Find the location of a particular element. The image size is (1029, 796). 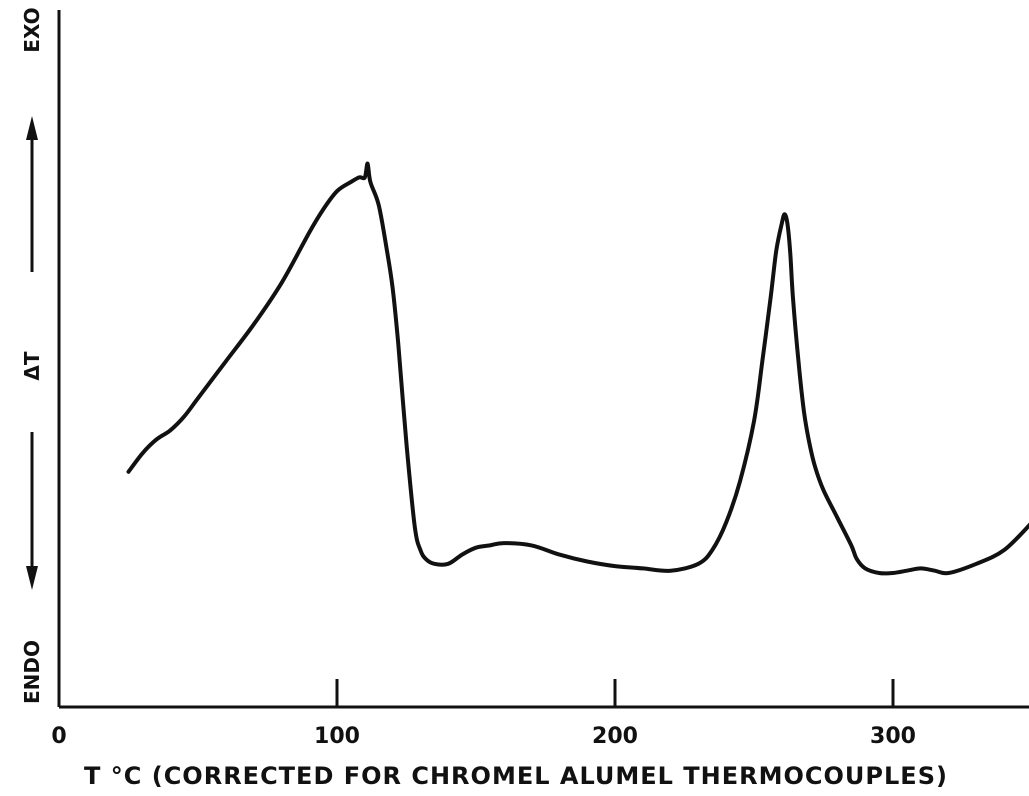

x-tick-label: 0 is located at coordinates (58, 736).